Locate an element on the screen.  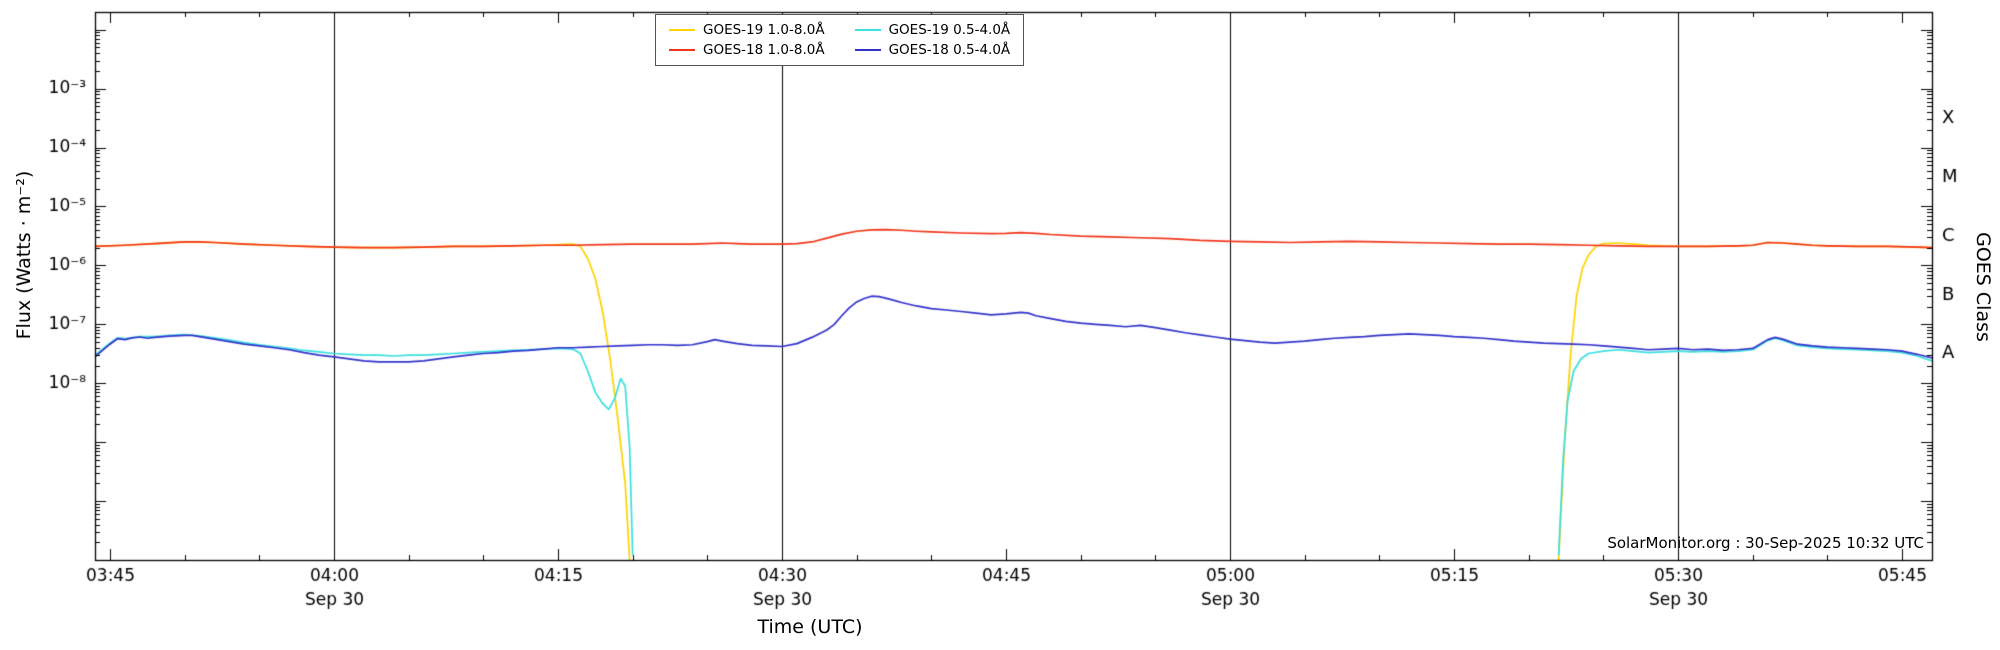
legend-label: GOES-18 0.5-4.0Å is located at coordinates (949, 50).